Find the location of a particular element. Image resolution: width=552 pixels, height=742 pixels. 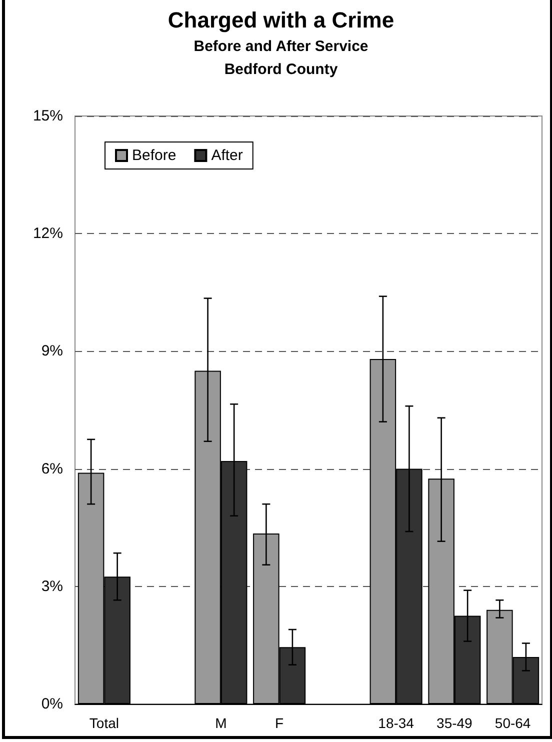

y-tick-label: 15% is located at coordinates (47, 116).